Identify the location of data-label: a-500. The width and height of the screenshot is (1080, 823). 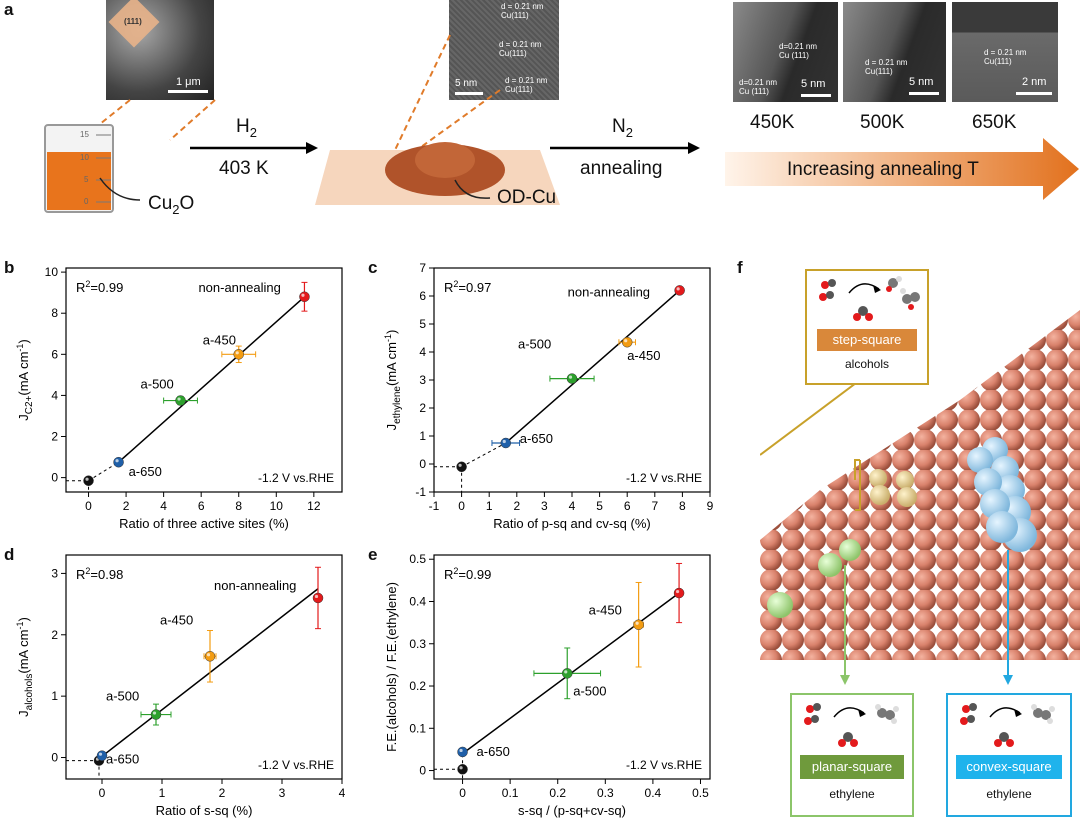
(122, 696).